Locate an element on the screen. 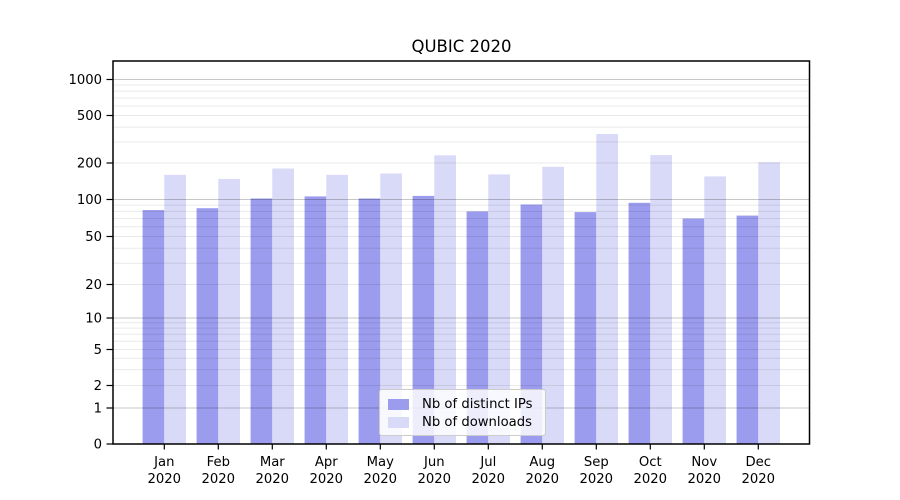 The width and height of the screenshot is (900, 500). y-tick-label: 1000 is located at coordinates (85, 80).